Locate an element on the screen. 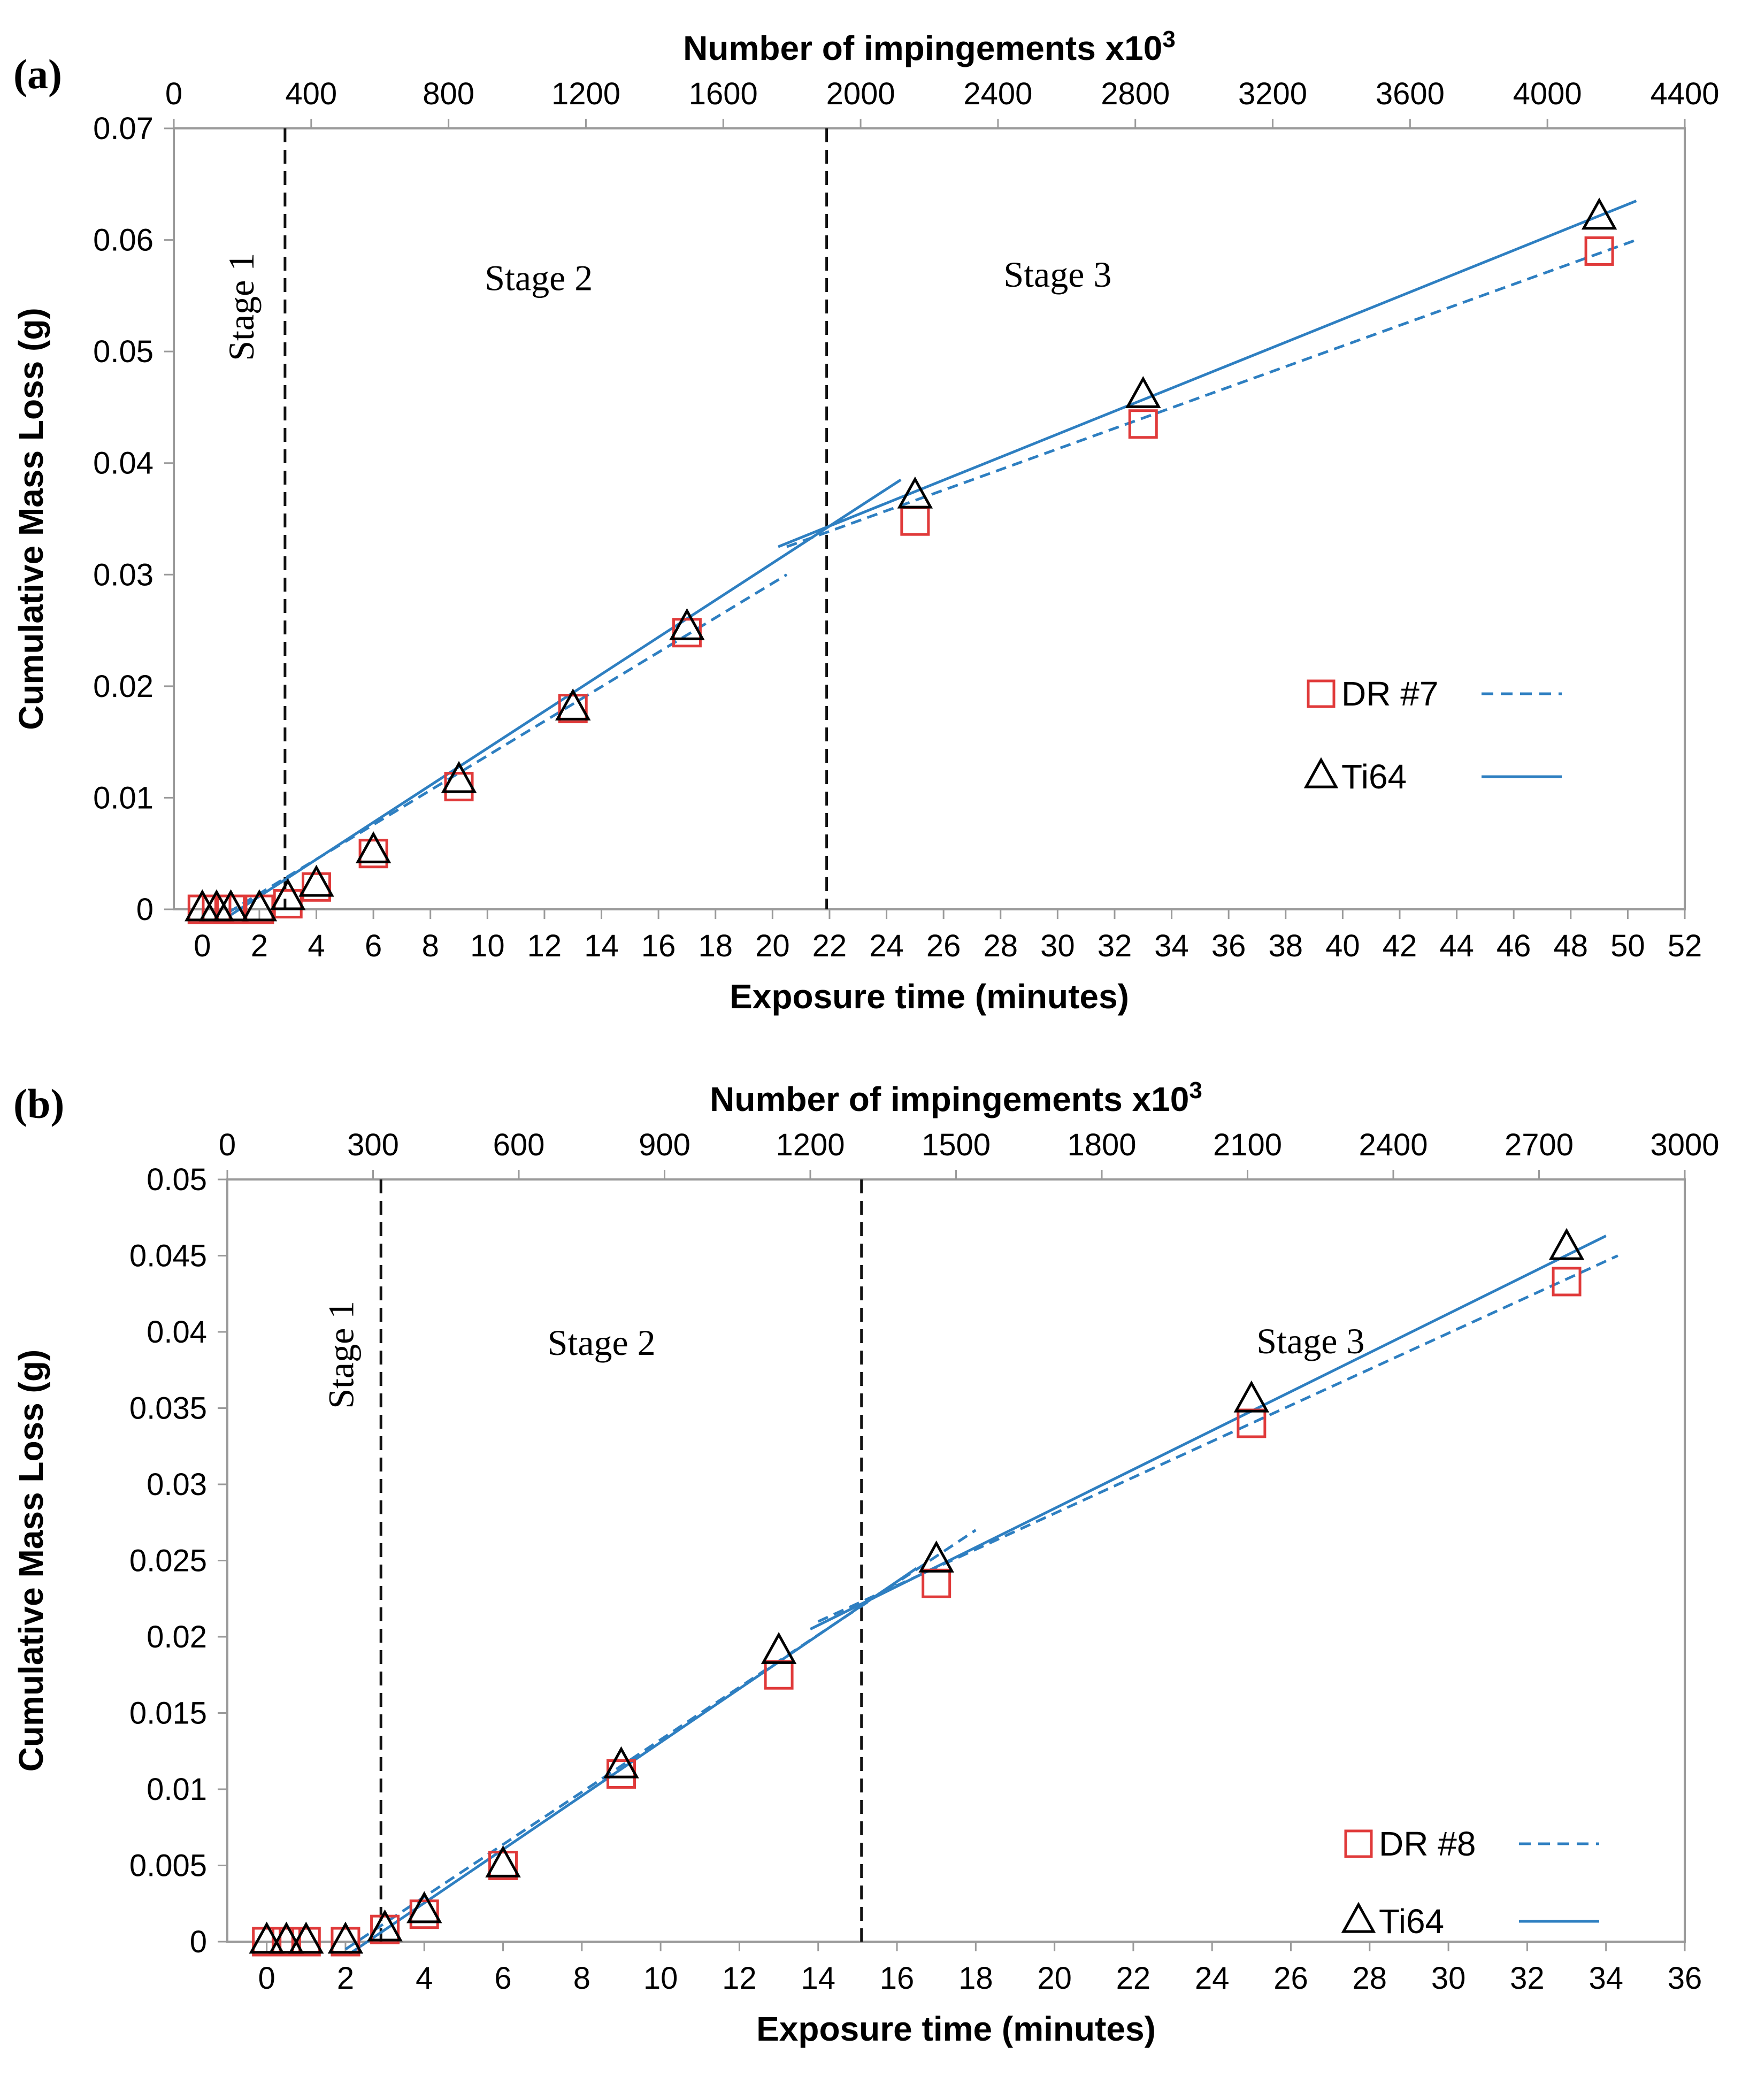 Image resolution: width=1742 pixels, height=2100 pixels. x-tick-label: 16 is located at coordinates (897, 1978).